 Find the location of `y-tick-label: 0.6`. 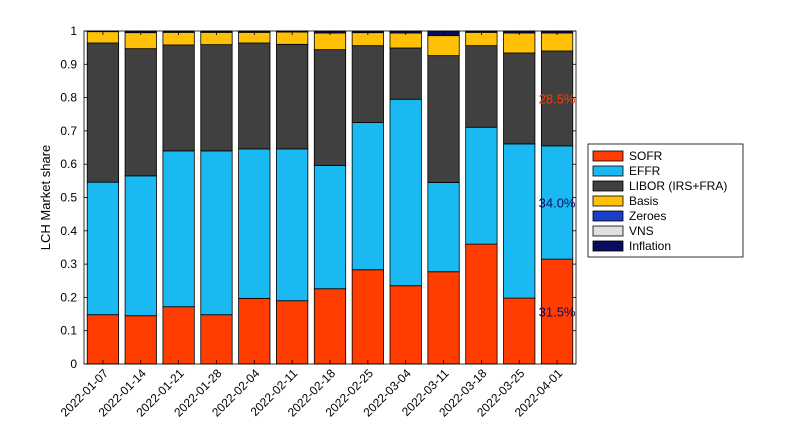

y-tick-label: 0.6 is located at coordinates (68, 164).